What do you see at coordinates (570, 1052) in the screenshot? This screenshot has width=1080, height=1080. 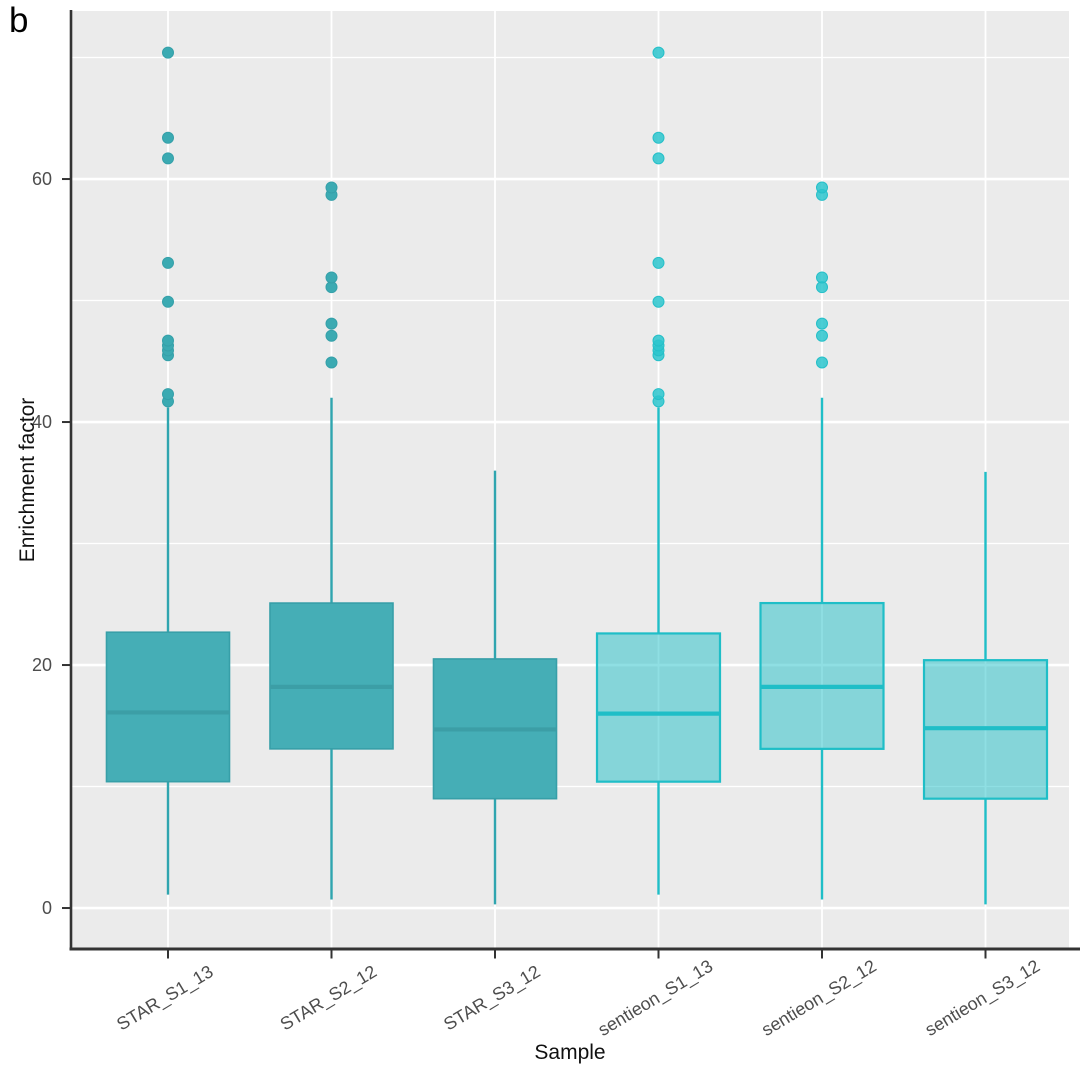 I see `x-axis-title: Sample` at bounding box center [570, 1052].